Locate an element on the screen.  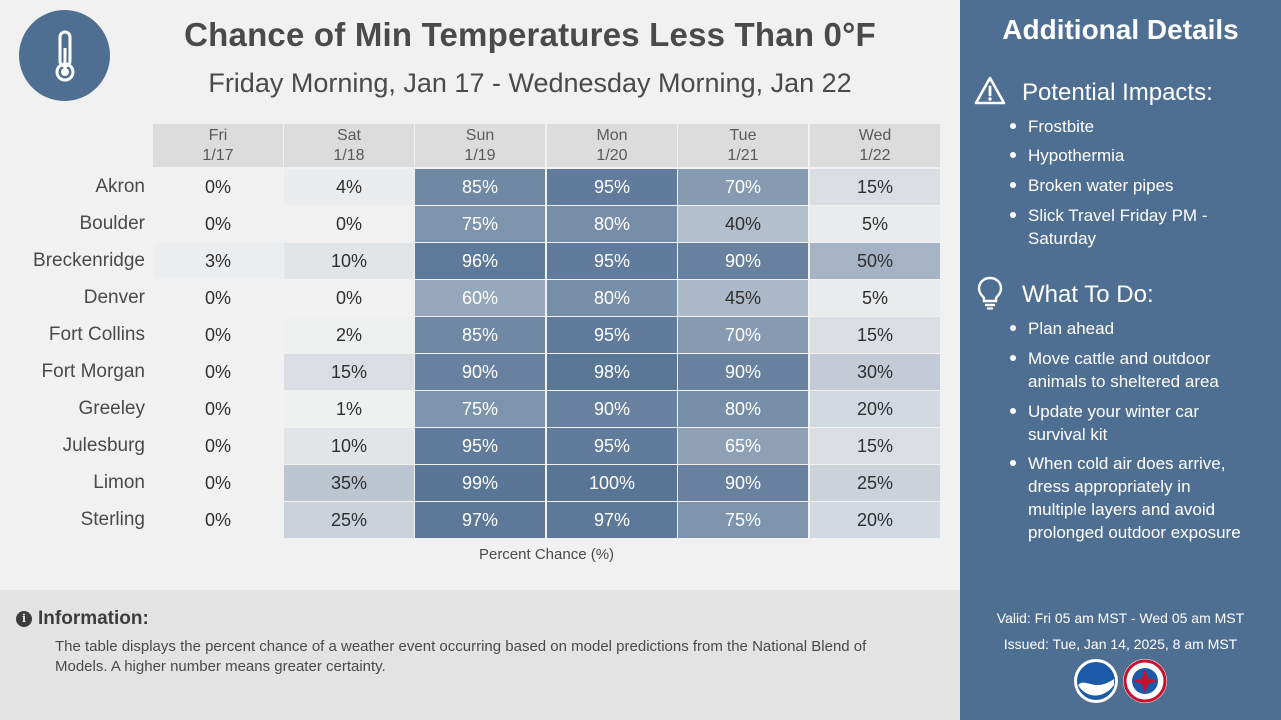
table-cell: 97% is located at coordinates (612, 520).